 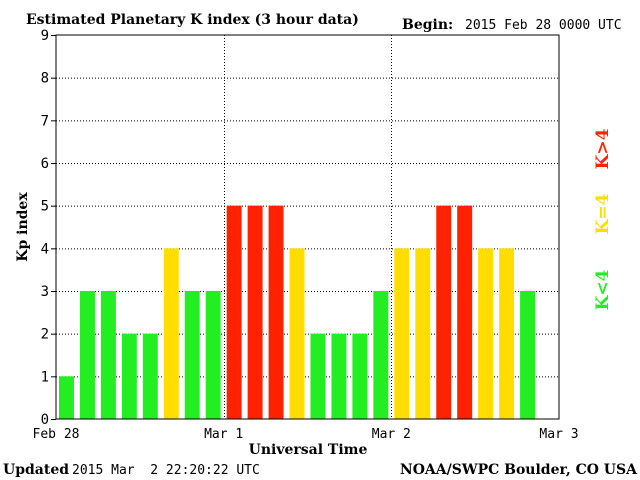 What do you see at coordinates (223, 434) in the screenshot?
I see `x-tick-label: Mar 1` at bounding box center [223, 434].